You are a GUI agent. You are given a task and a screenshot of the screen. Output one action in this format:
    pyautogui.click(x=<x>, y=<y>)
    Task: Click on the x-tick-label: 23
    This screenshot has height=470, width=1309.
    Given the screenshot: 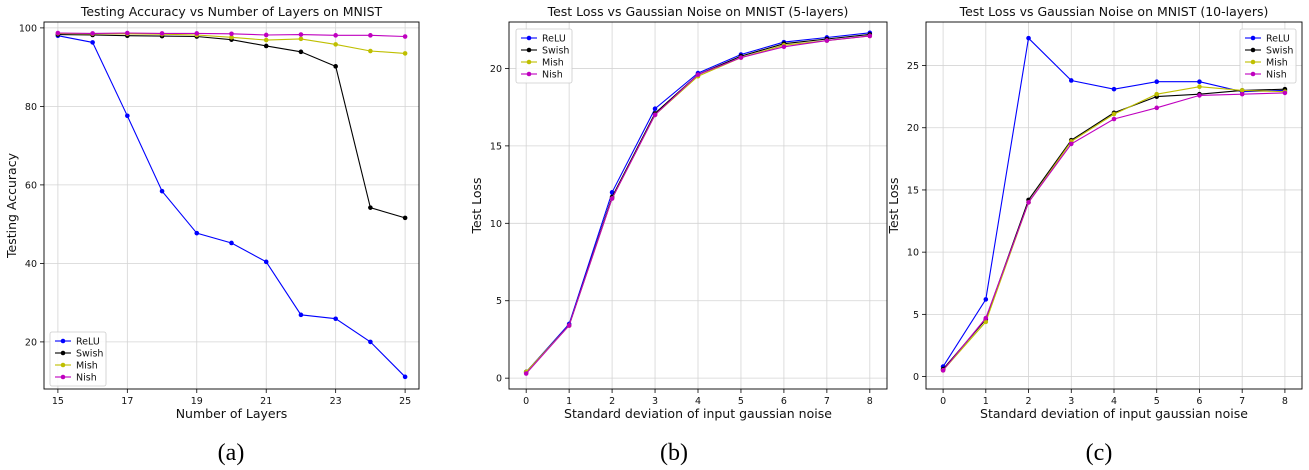 What is the action you would take?
    pyautogui.click(x=336, y=401)
    